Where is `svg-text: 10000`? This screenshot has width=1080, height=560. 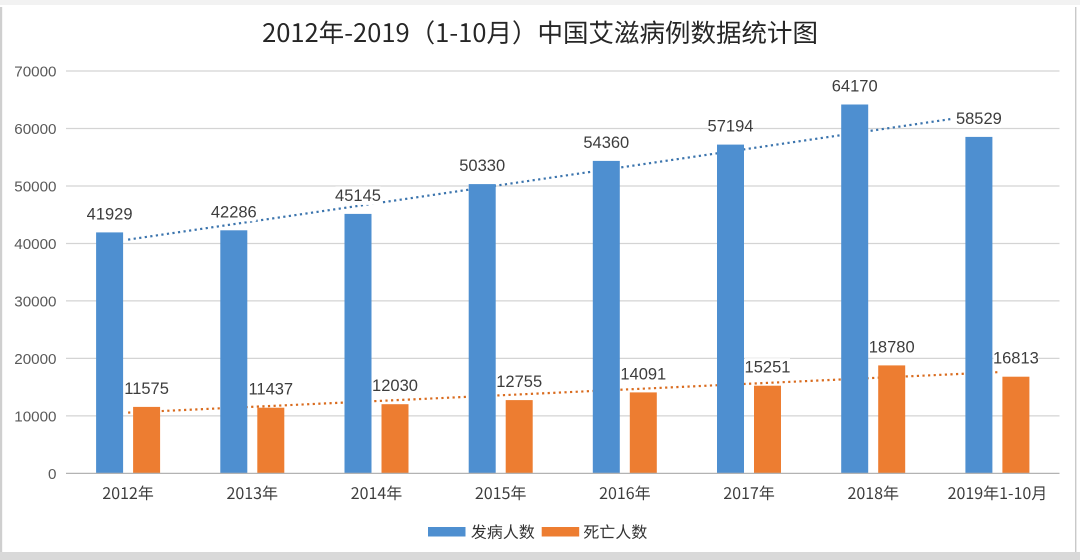 svg-text: 10000 is located at coordinates (35, 416).